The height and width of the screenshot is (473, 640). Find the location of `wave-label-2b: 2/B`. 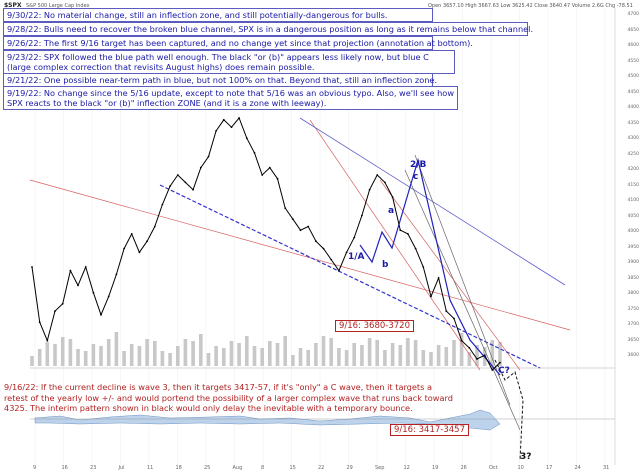

wave-label-2b: 2/B is located at coordinates (418, 165).